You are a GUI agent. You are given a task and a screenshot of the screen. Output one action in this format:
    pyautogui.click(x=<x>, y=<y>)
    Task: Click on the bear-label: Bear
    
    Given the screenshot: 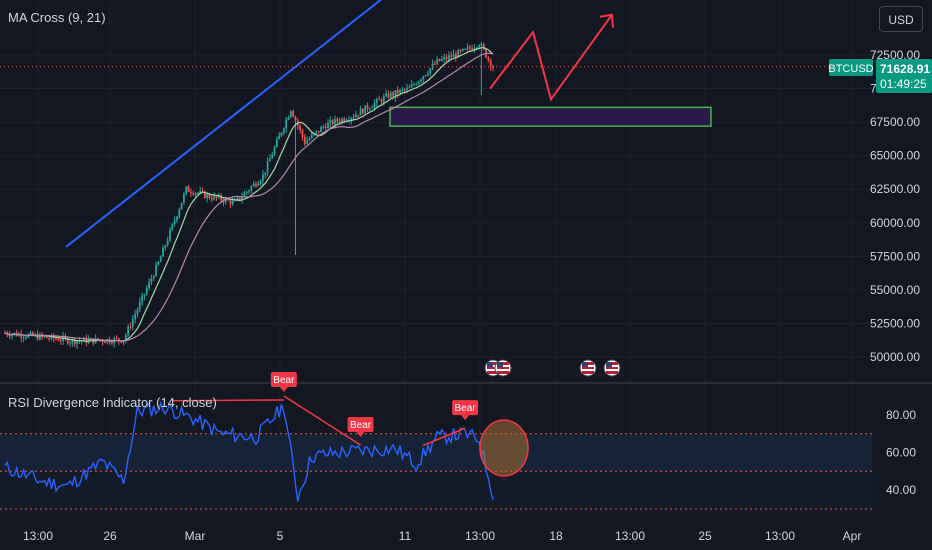 What is the action you would take?
    pyautogui.click(x=360, y=427)
    